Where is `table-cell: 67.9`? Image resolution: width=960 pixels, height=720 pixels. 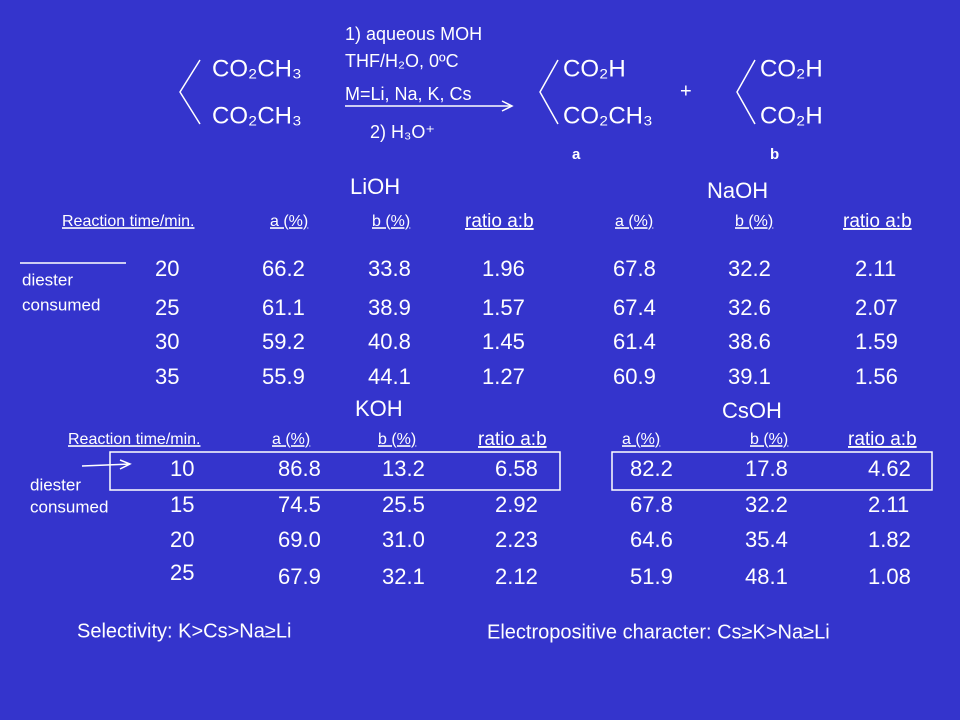
table-cell: 67.9 is located at coordinates (299, 576).